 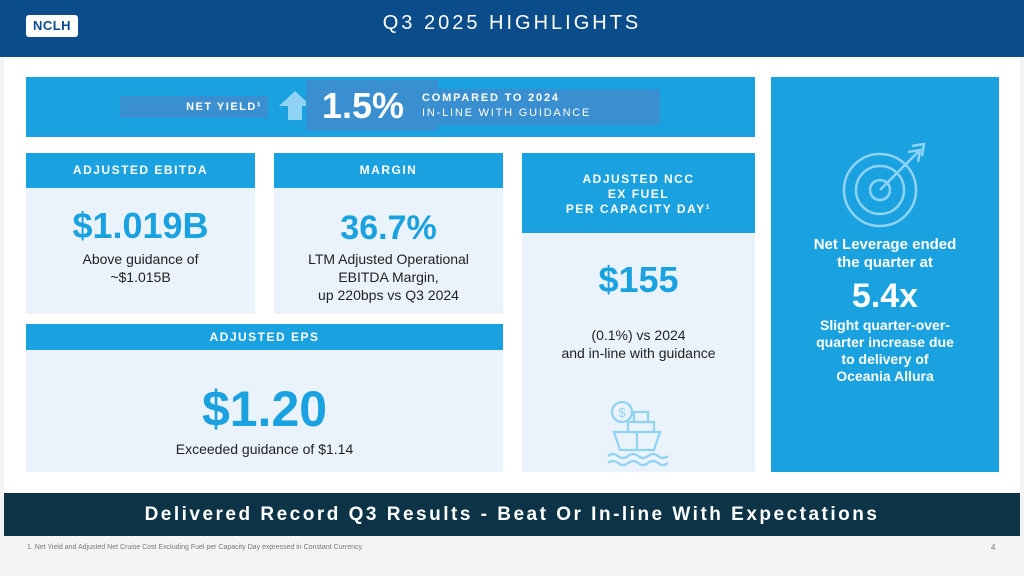 I want to click on ncc-heading-line3: PER CAPACITY DAY¹, so click(x=638, y=209).